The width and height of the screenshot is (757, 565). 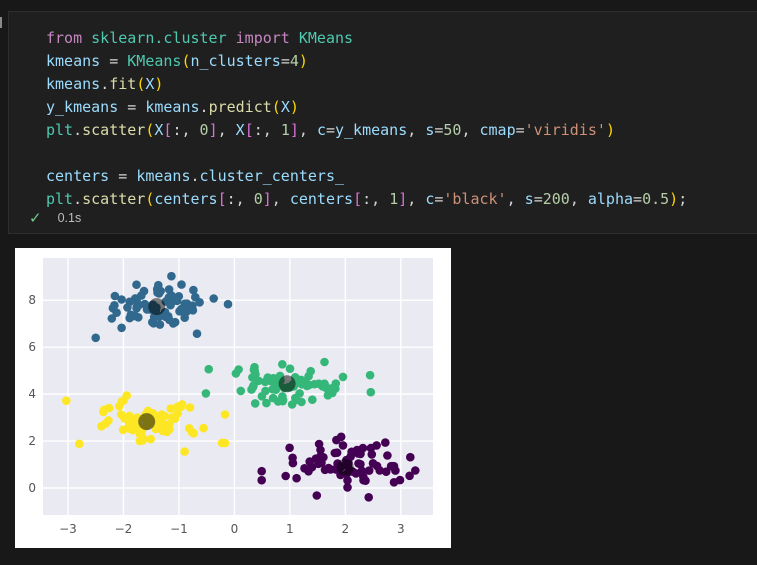 I want to click on execution-time: 0.1s, so click(x=69, y=218).